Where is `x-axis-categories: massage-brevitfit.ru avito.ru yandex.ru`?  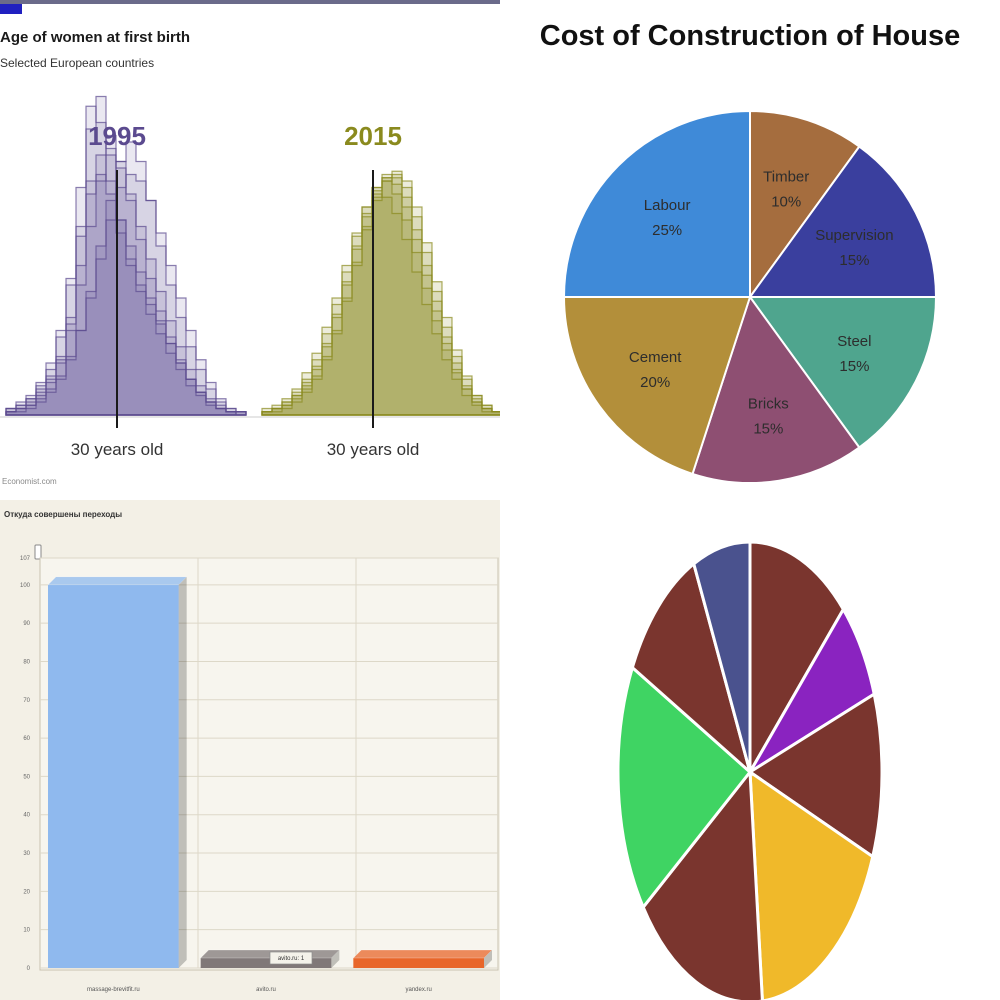 x-axis-categories: massage-brevitfit.ru avito.ru yandex.ru is located at coordinates (259, 990).